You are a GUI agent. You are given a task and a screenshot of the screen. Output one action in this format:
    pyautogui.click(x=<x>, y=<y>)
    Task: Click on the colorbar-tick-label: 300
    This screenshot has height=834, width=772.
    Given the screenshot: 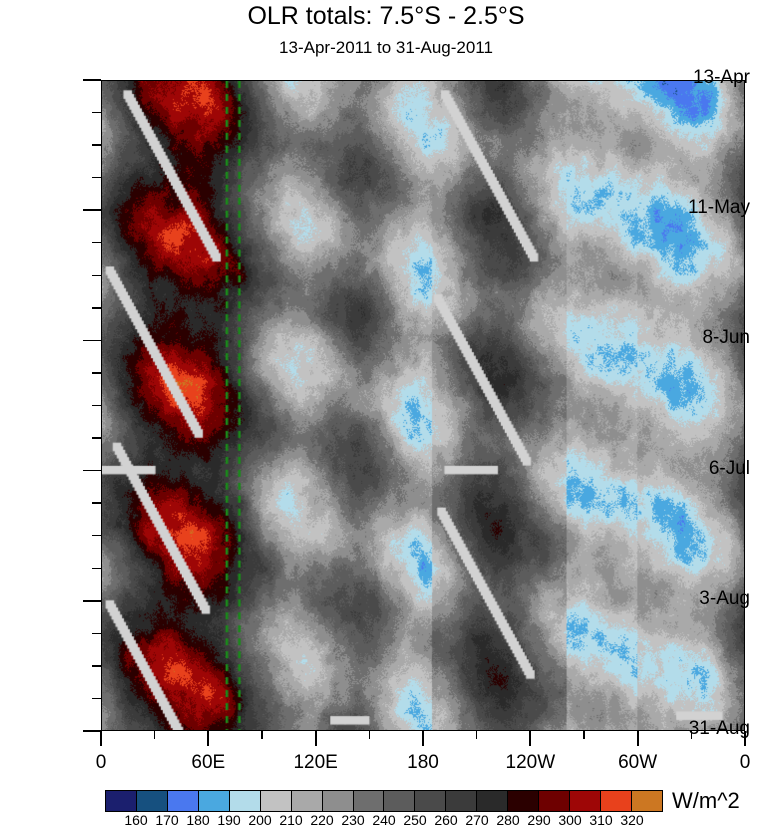 What is the action you would take?
    pyautogui.click(x=570, y=820)
    